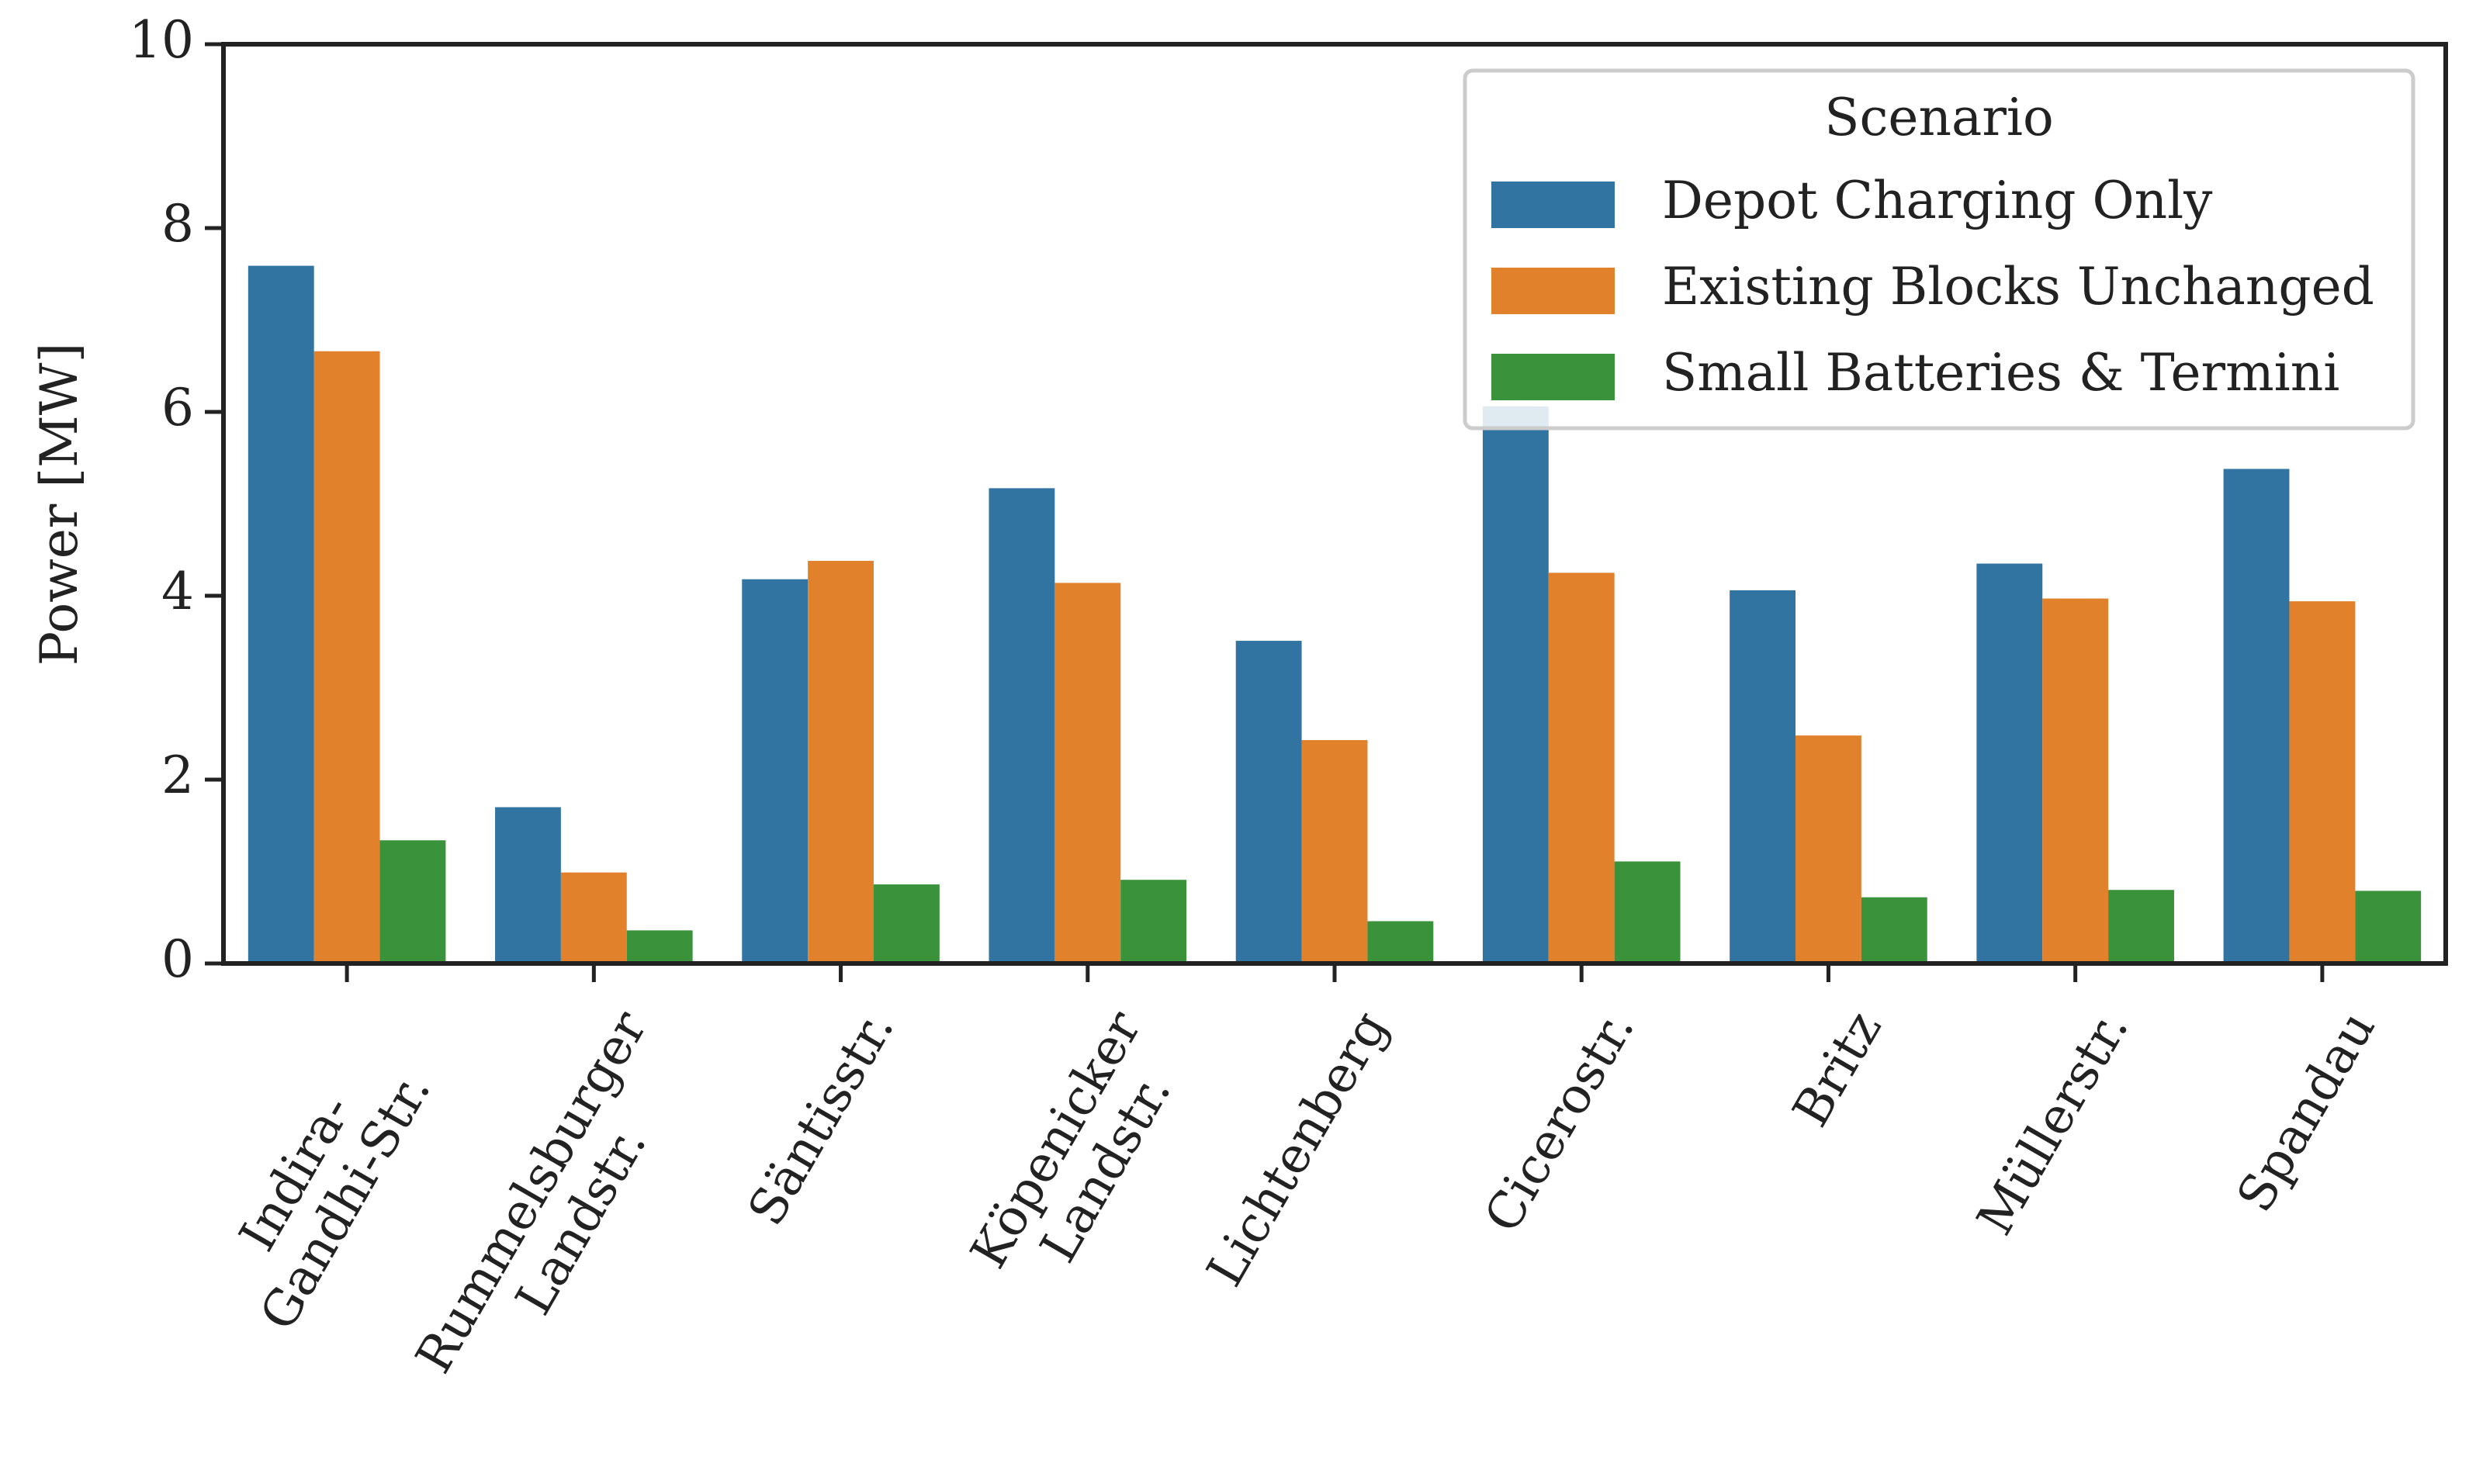 This screenshot has width=2469, height=1484. I want to click on legend-title: Scenario, so click(1939, 117).